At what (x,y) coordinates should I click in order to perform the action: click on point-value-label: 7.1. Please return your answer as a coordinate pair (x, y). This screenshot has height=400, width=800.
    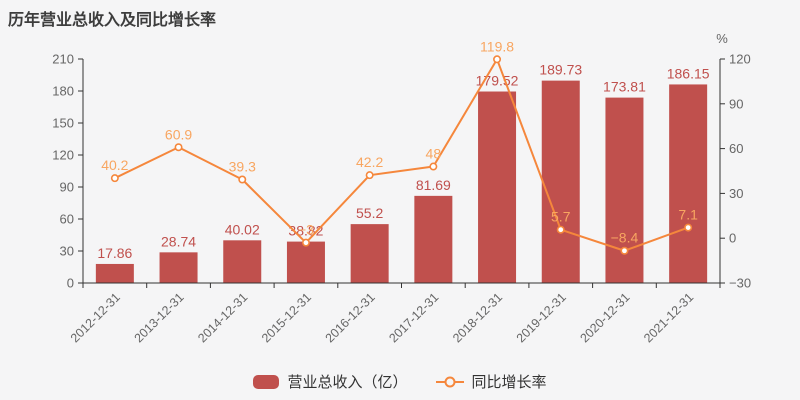
    Looking at the image, I should click on (688, 215).